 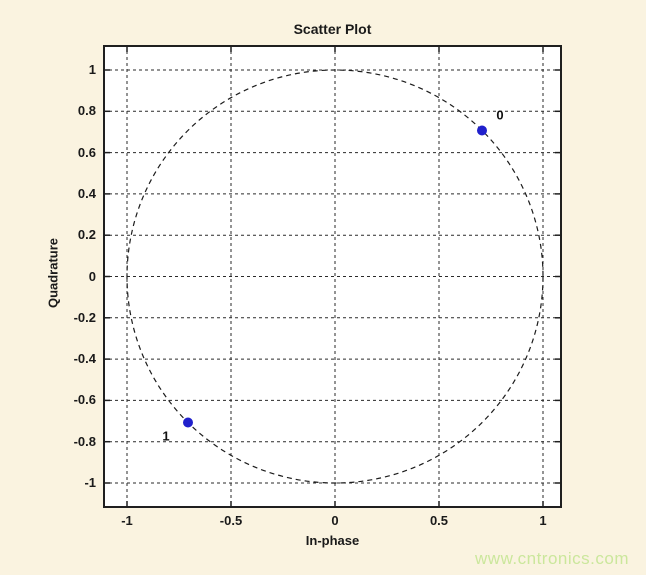 I want to click on y-tick-label: 0.2, so click(x=86, y=234).